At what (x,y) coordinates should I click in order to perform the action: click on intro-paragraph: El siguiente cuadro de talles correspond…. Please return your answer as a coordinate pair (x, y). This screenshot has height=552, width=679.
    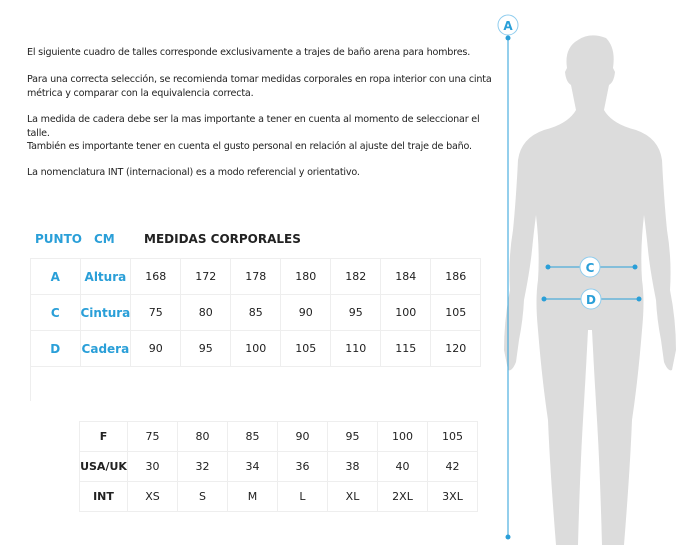
    Looking at the image, I should click on (249, 52).